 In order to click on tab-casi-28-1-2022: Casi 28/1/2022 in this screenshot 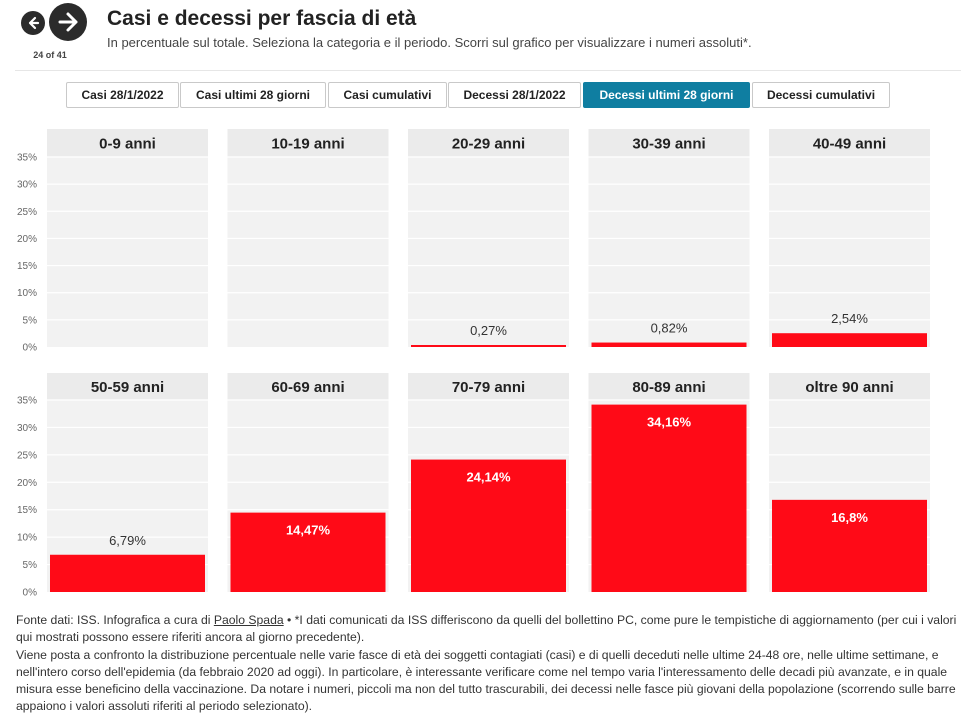, I will do `click(122, 95)`.